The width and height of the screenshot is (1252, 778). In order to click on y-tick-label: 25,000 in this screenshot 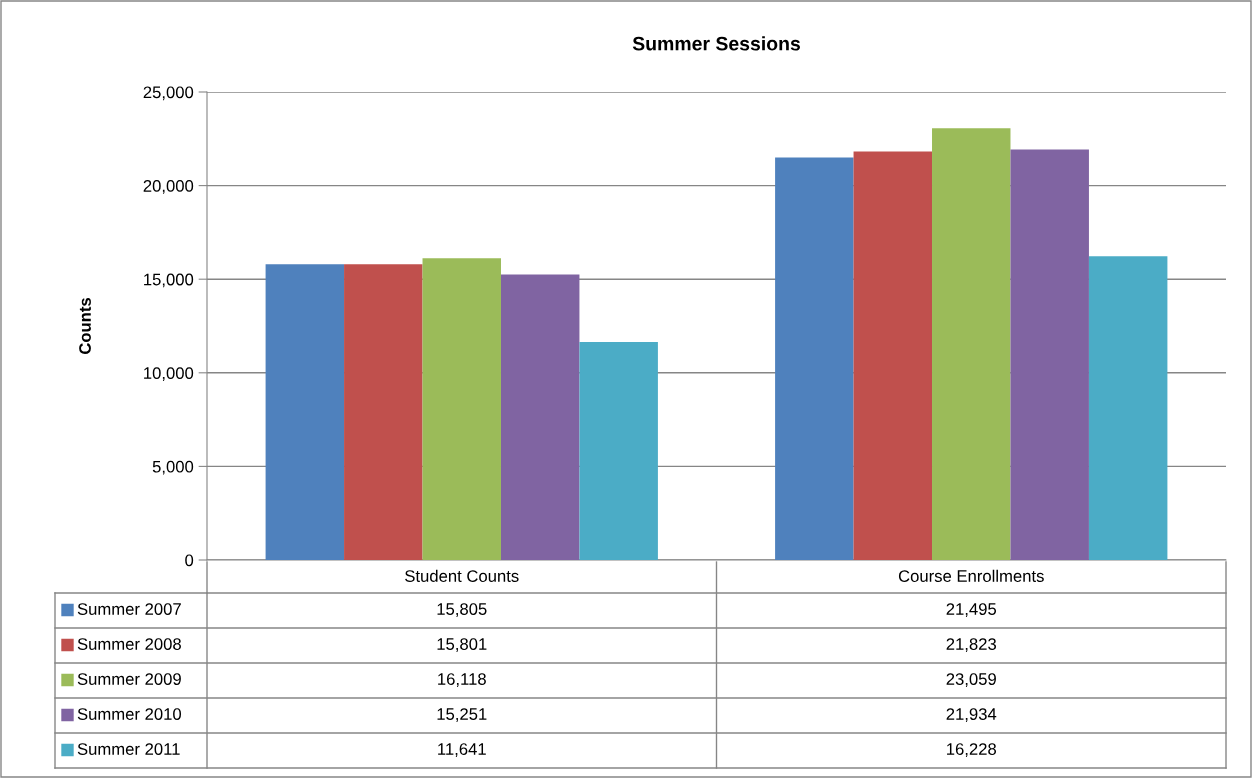, I will do `click(168, 93)`.